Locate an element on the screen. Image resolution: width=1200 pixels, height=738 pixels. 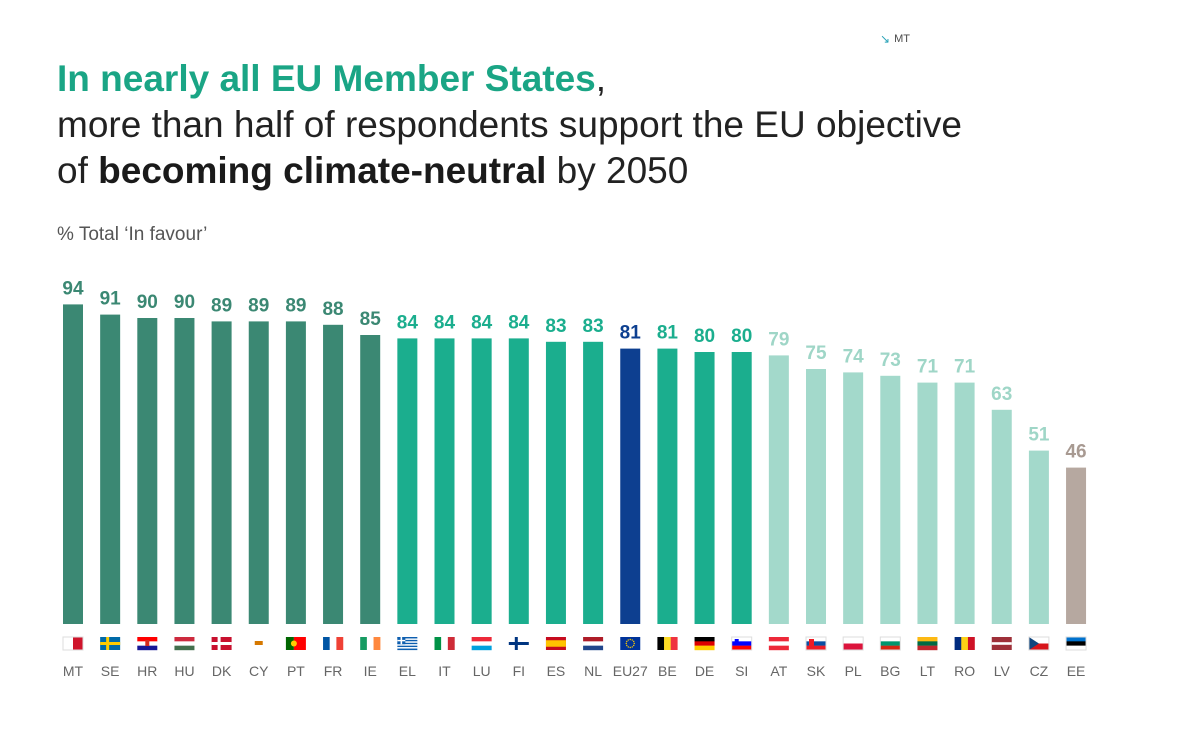
category-label-se: SE is located at coordinates (110, 671).